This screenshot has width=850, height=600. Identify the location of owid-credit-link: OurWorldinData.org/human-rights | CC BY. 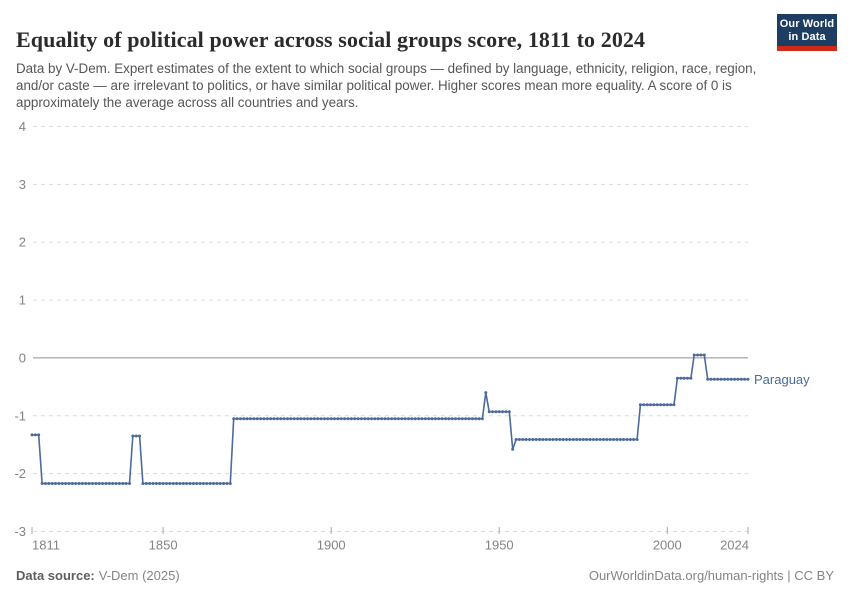
(711, 575).